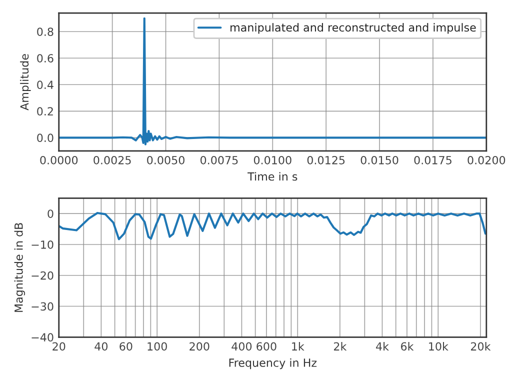 This screenshot has width=512, height=384. Describe the element at coordinates (340, 346) in the screenshot. I see `x-tick-label: 2k` at that location.